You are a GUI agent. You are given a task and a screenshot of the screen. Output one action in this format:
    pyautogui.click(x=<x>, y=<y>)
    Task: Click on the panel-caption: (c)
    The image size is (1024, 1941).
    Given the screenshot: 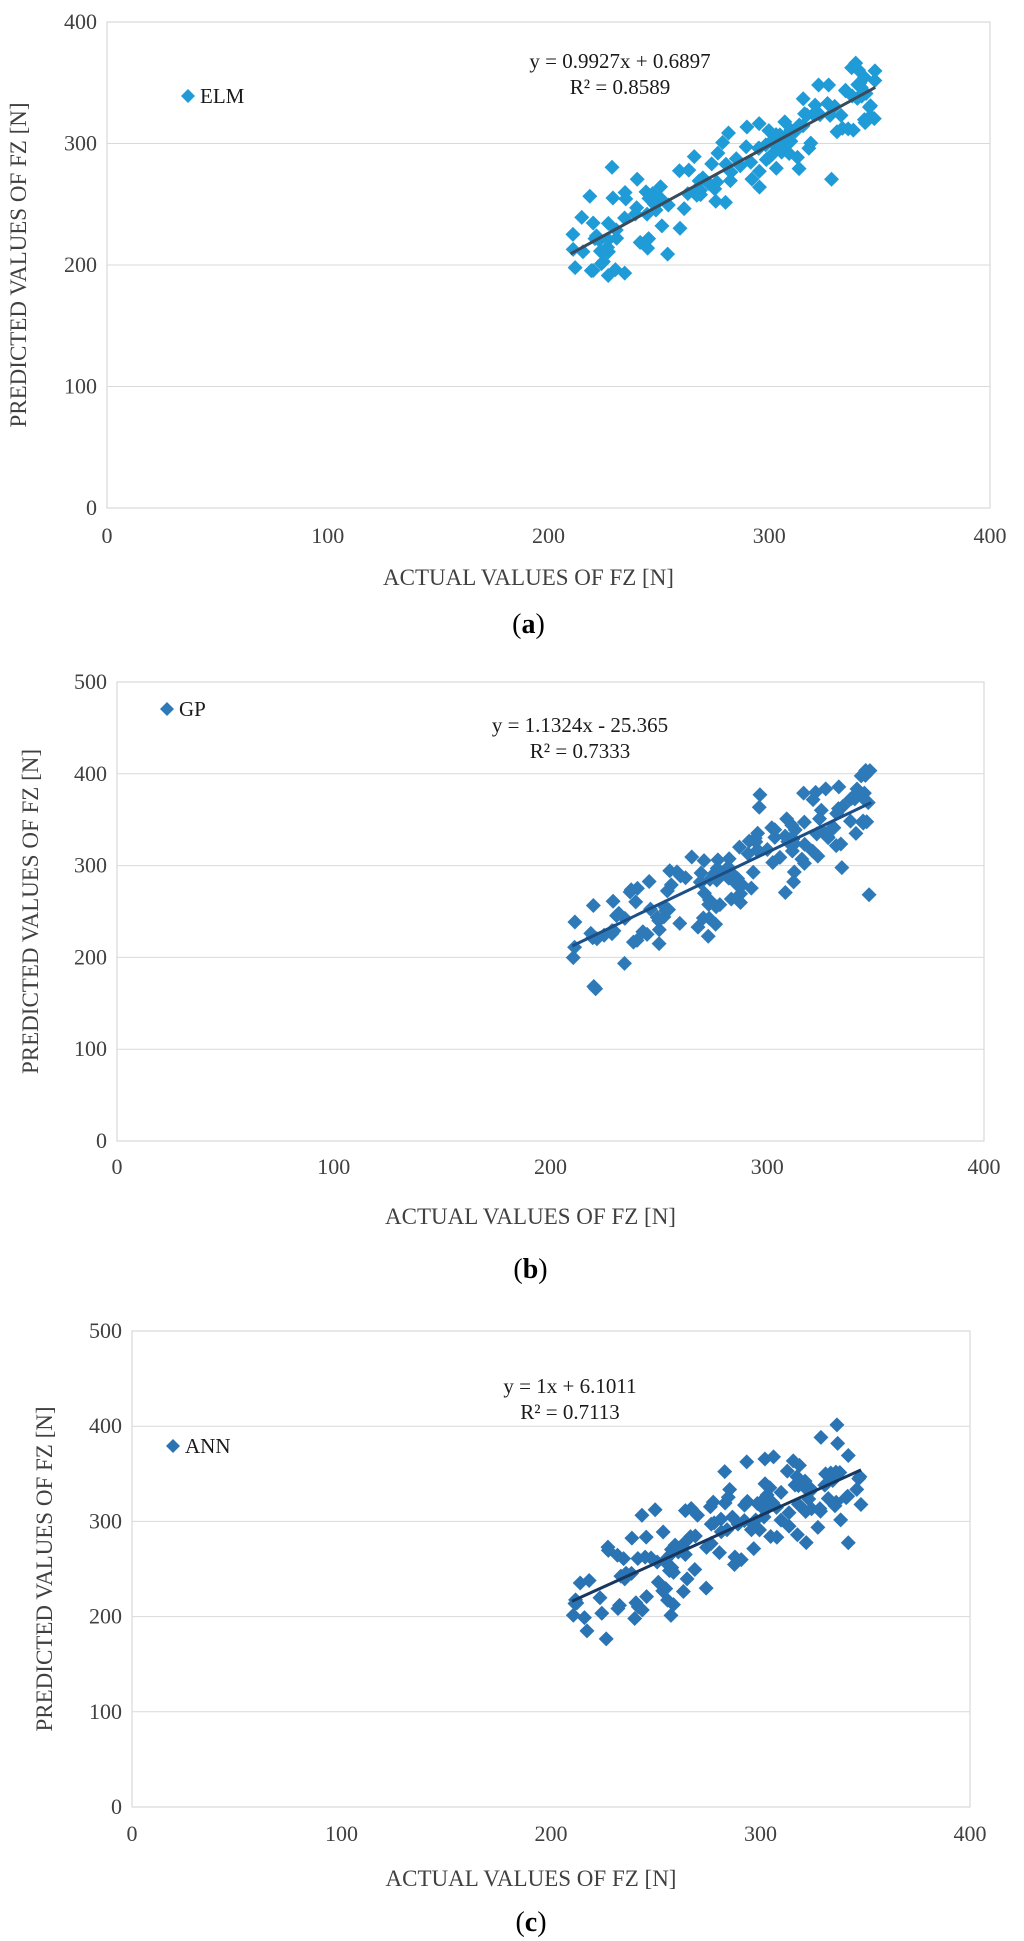 What is the action you would take?
    pyautogui.click(x=530, y=1922)
    